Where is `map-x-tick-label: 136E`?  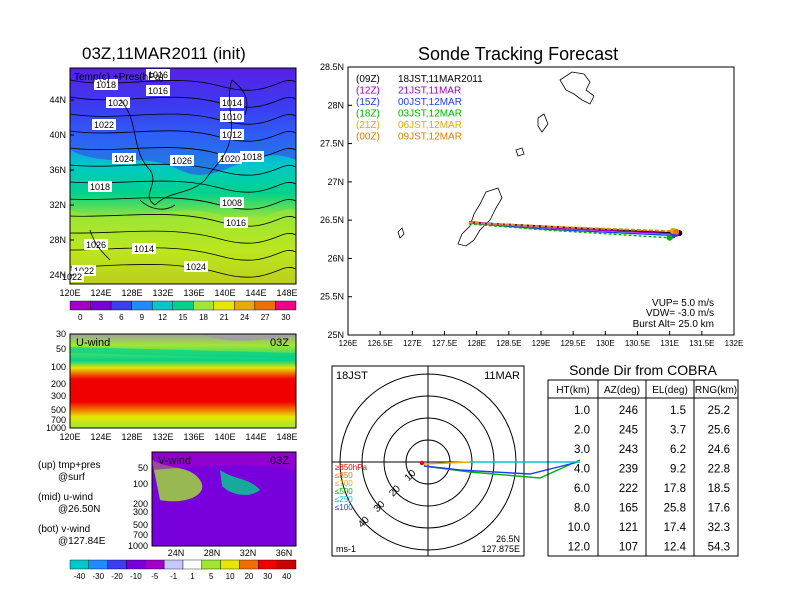 map-x-tick-label: 136E is located at coordinates (193, 293).